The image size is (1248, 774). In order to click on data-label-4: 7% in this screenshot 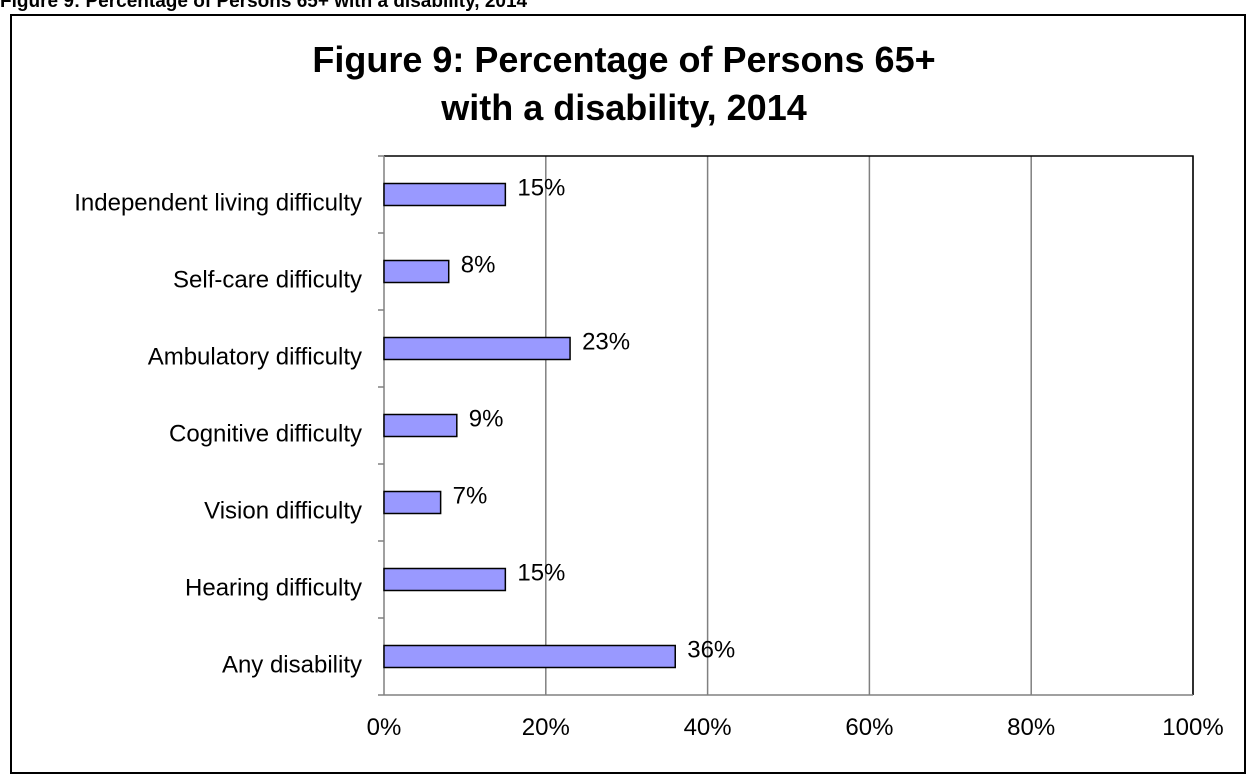, I will do `click(470, 496)`.